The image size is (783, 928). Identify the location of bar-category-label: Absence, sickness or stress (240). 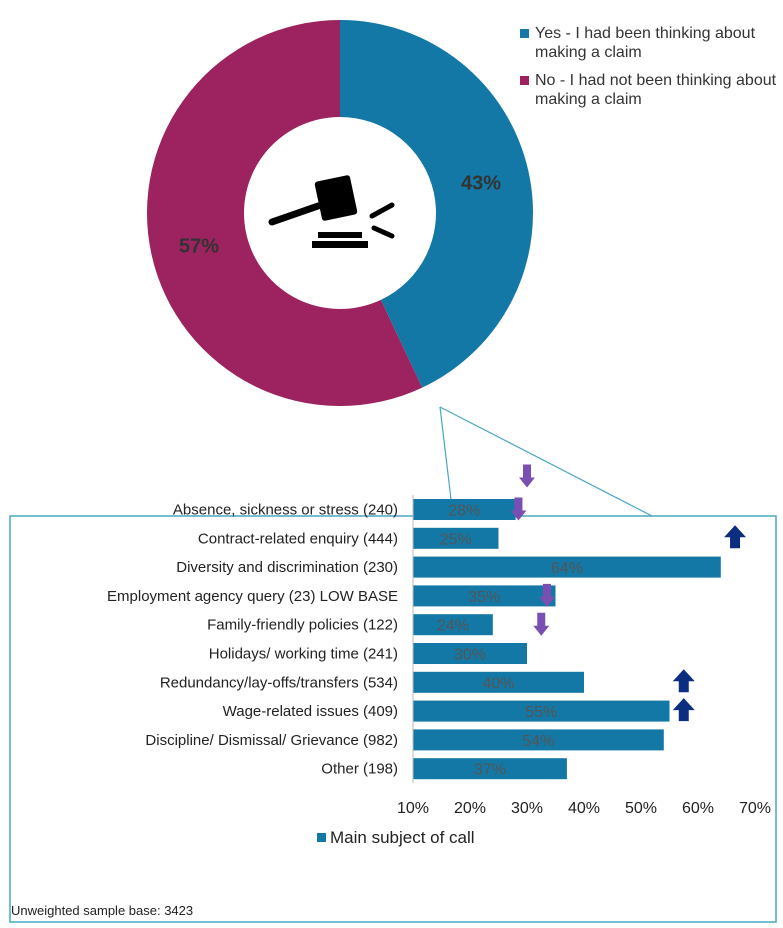
(285, 510).